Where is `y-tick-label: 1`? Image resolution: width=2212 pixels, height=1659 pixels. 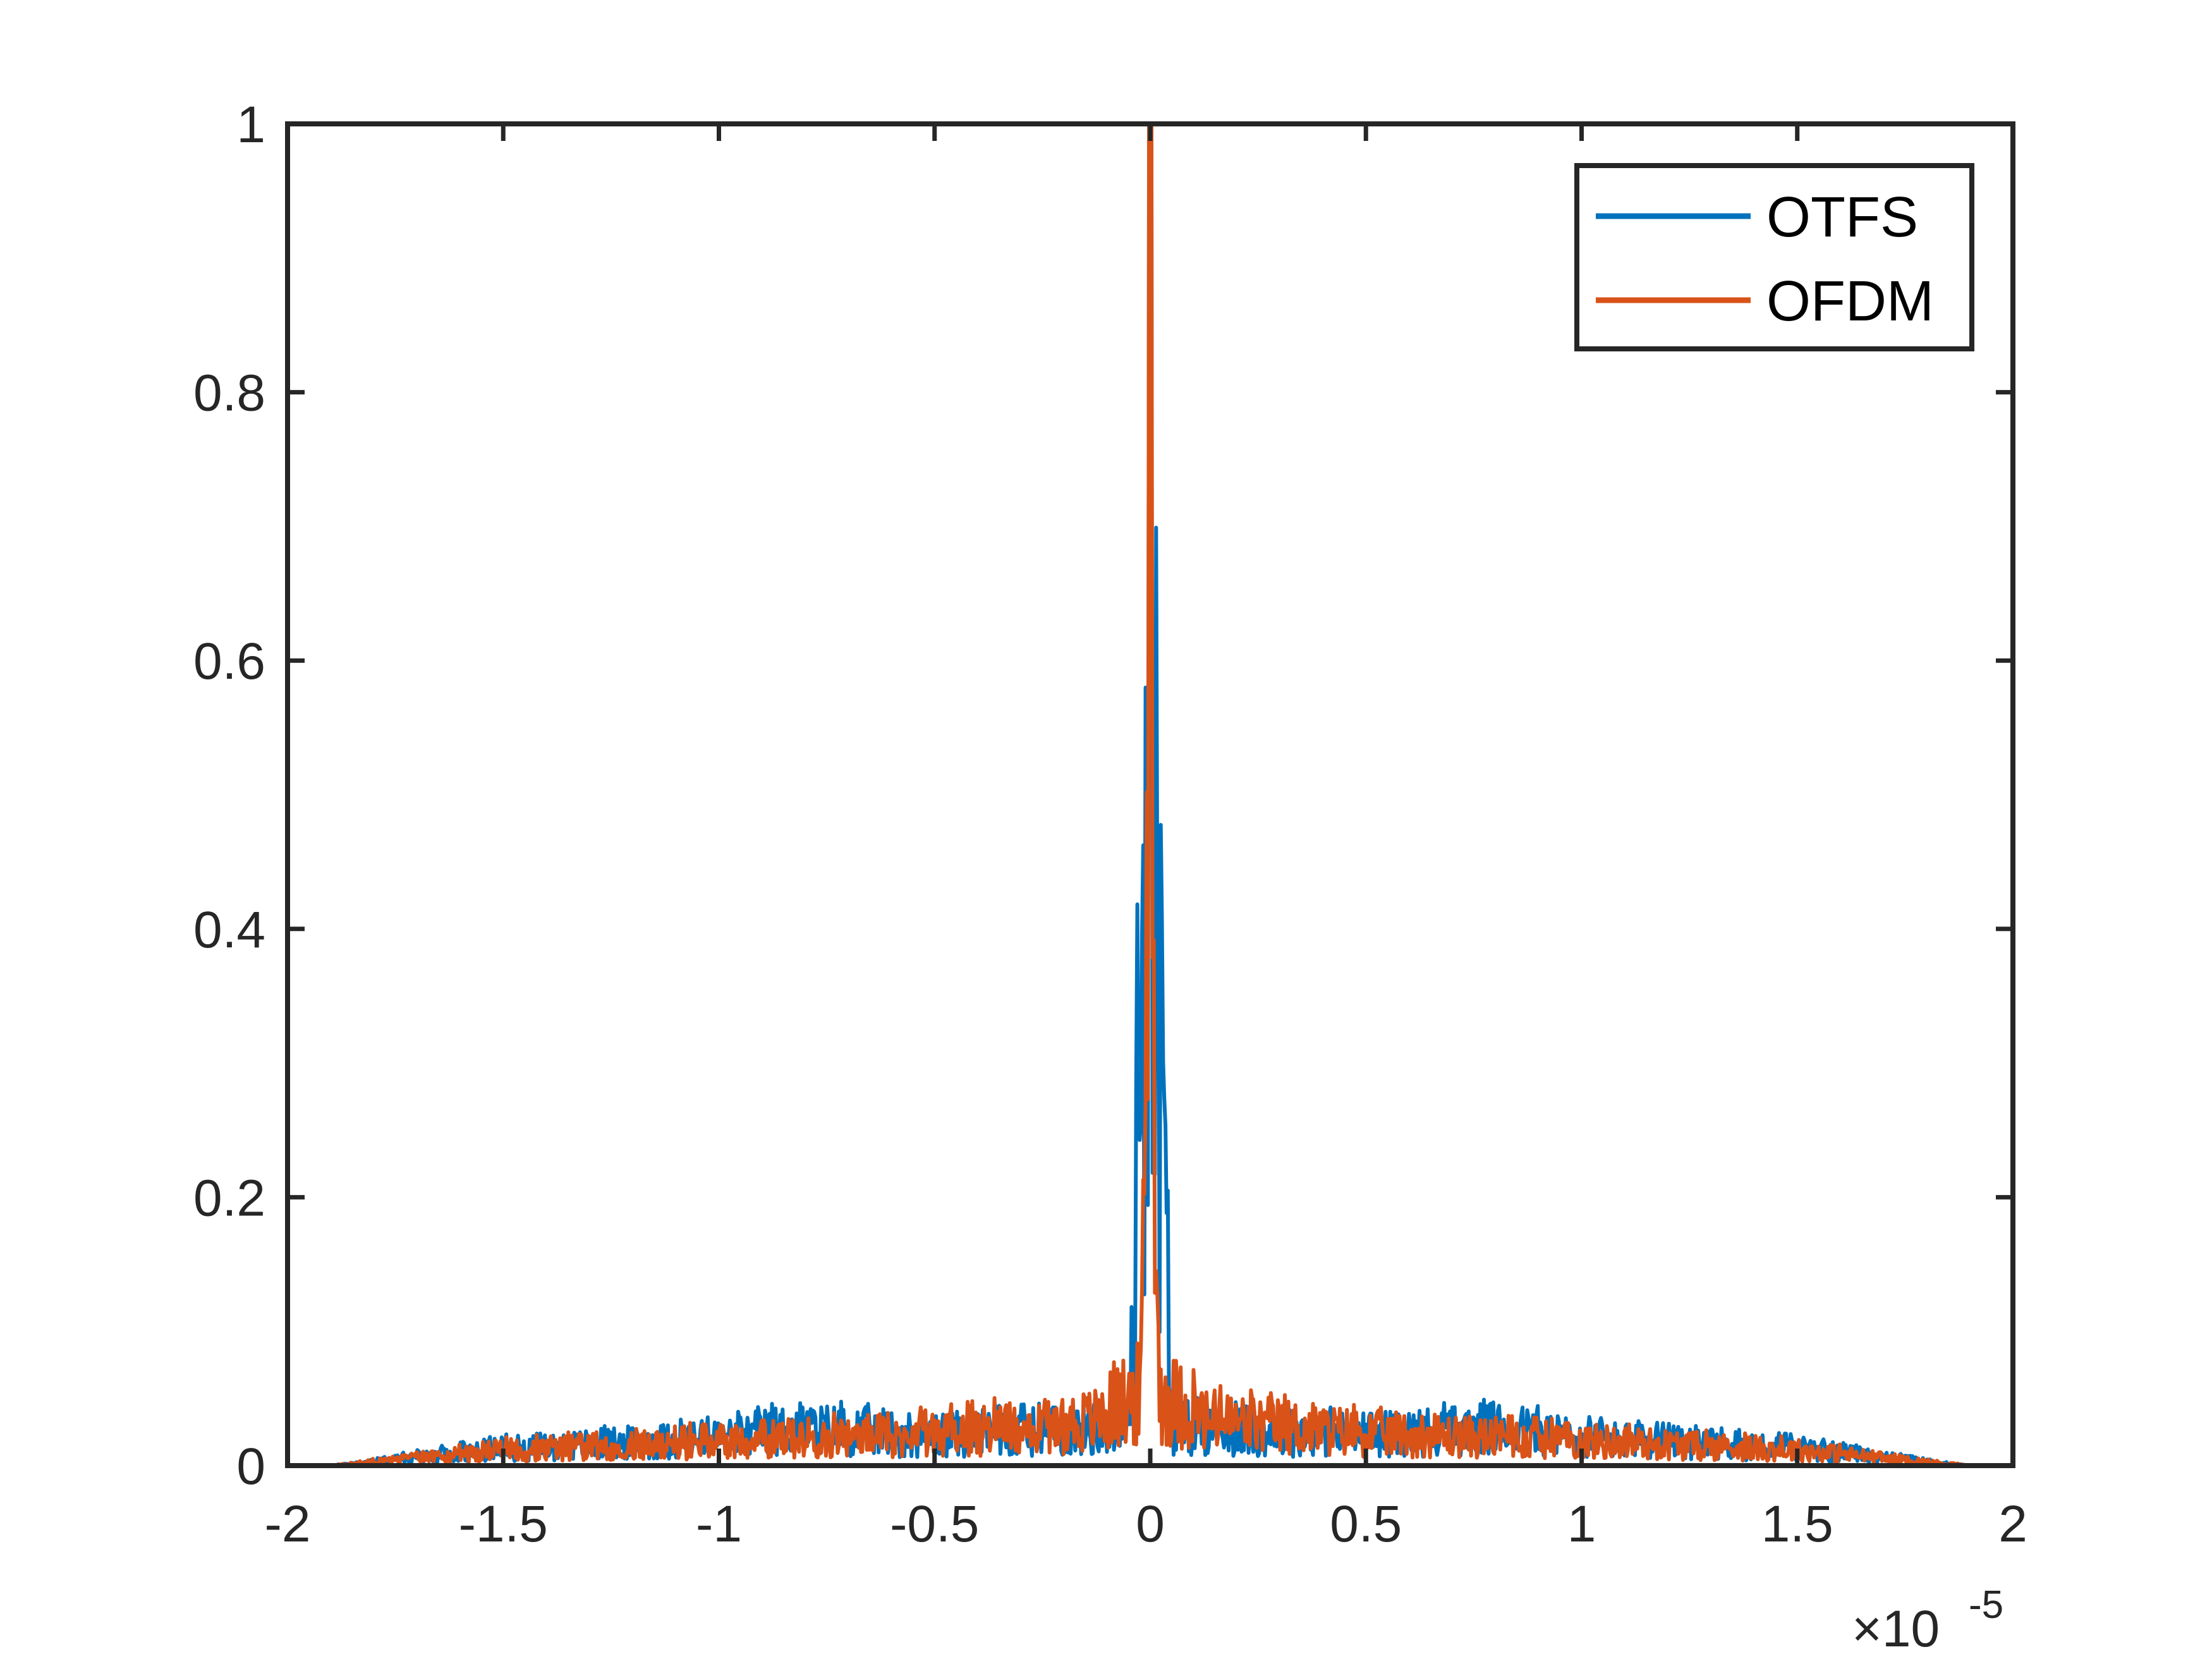
y-tick-label: 1 is located at coordinates (251, 125).